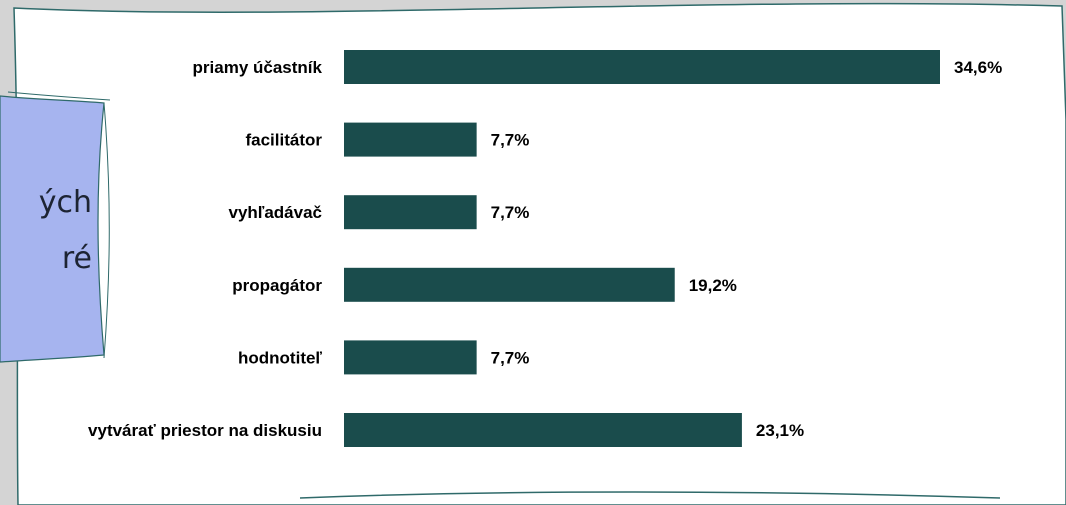 Image resolution: width=1066 pixels, height=505 pixels. What do you see at coordinates (713, 285) in the screenshot?
I see `value-label-3: 19,2%` at bounding box center [713, 285].